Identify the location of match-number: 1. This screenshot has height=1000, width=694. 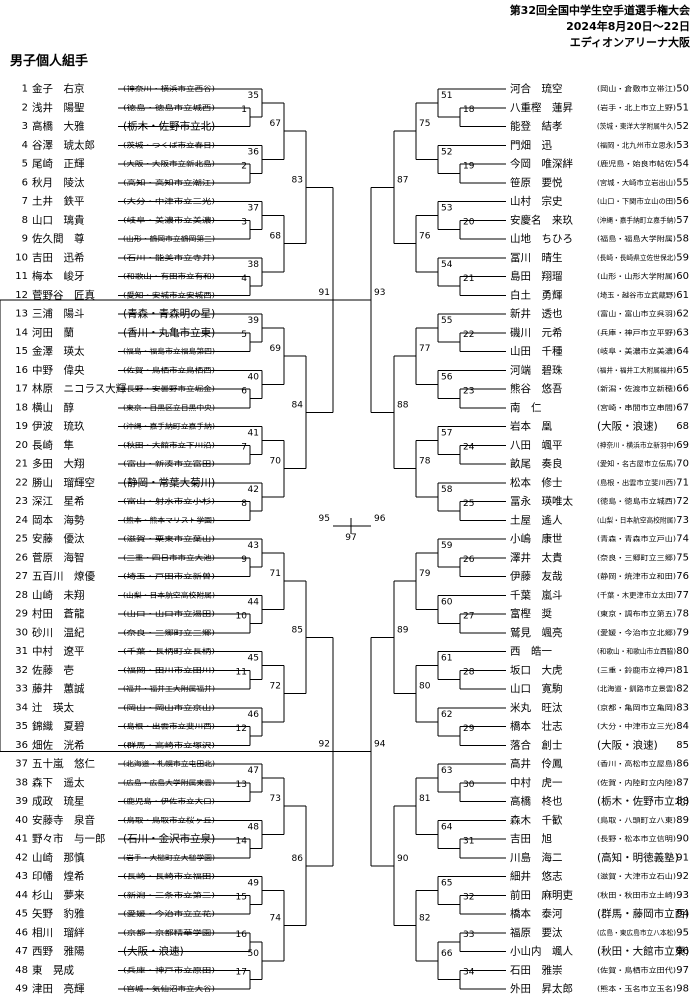
(244, 110).